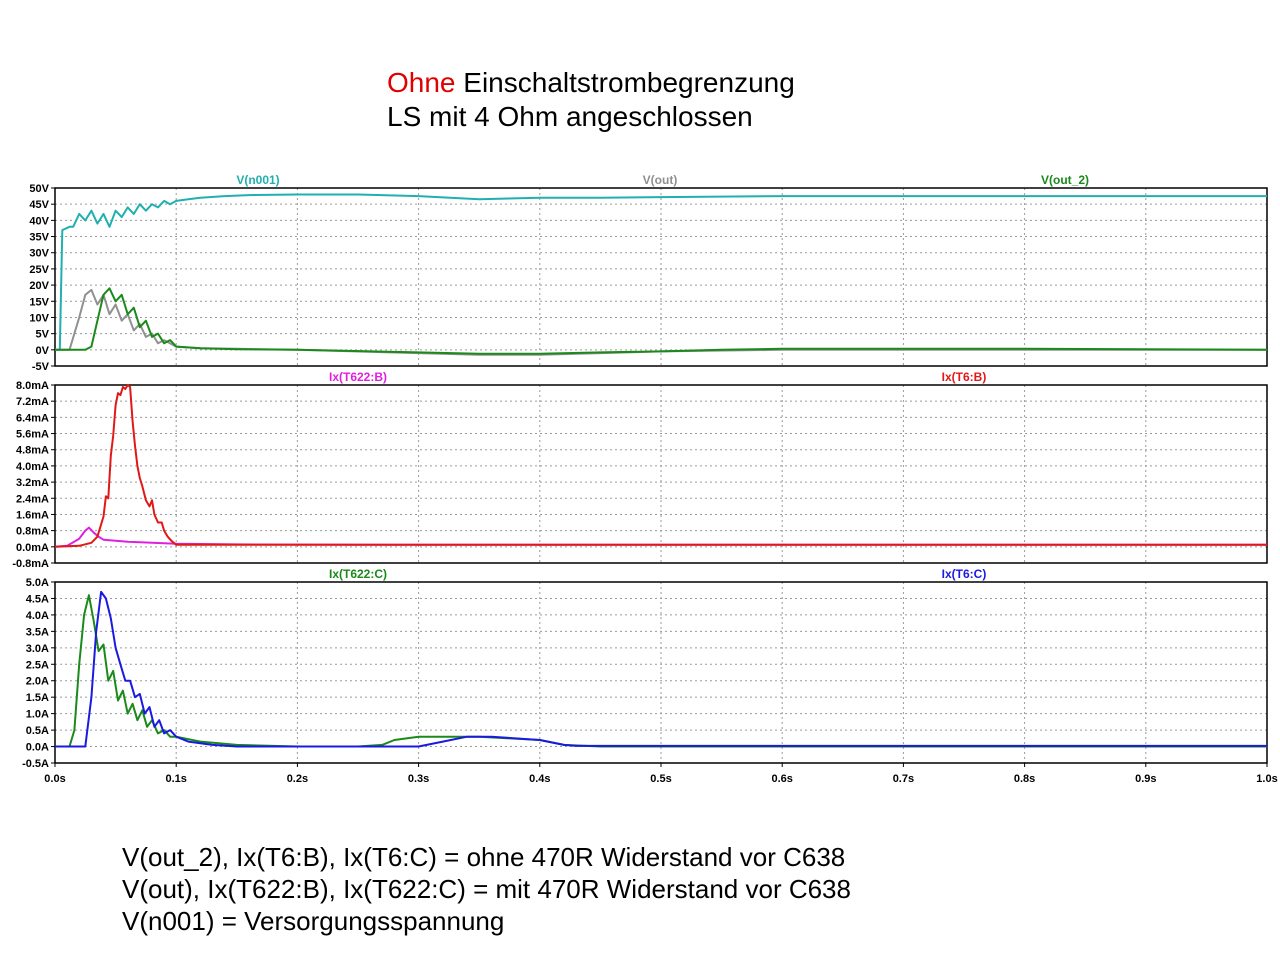 The width and height of the screenshot is (1280, 958). Describe the element at coordinates (30, 564) in the screenshot. I see `y-tick-label: -0.8mA` at that location.